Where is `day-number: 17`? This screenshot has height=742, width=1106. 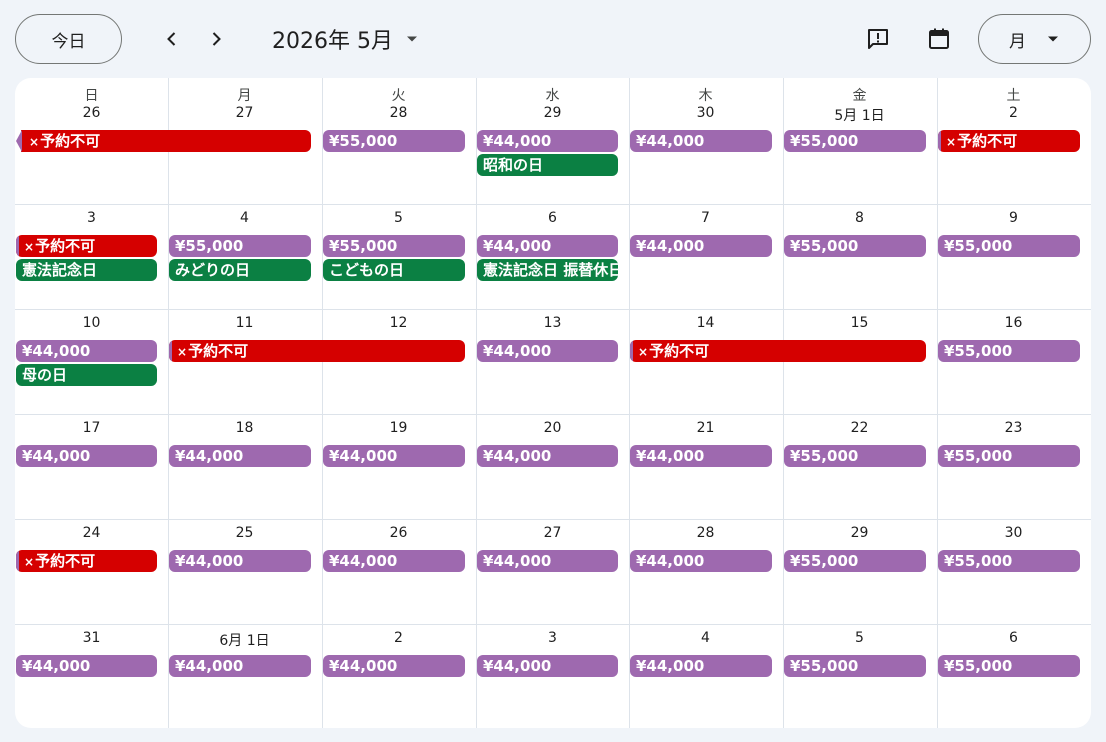 day-number: 17 is located at coordinates (91, 428).